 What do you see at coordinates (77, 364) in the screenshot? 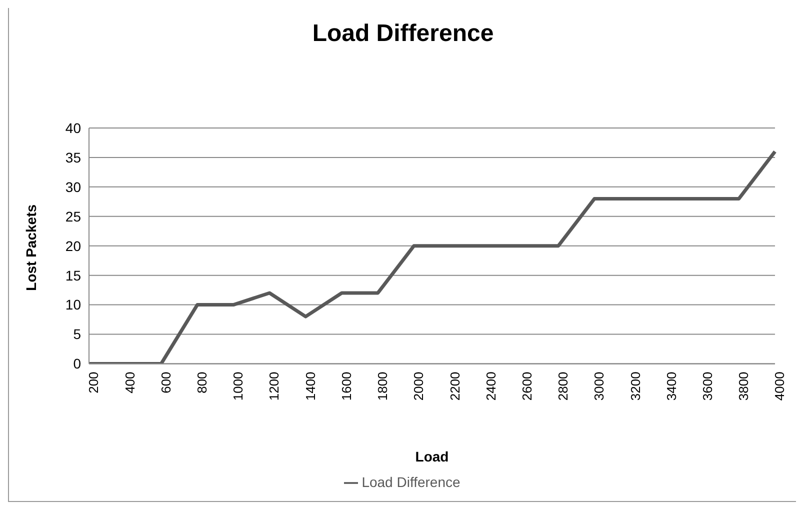
I see `y-tick-label: 0` at bounding box center [77, 364].